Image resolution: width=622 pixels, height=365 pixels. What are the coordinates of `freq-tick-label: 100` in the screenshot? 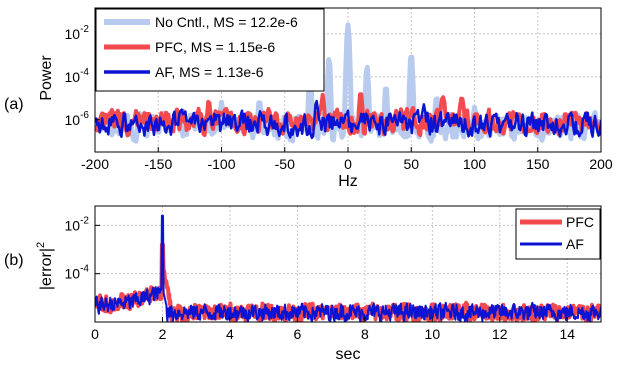 It's located at (475, 164).